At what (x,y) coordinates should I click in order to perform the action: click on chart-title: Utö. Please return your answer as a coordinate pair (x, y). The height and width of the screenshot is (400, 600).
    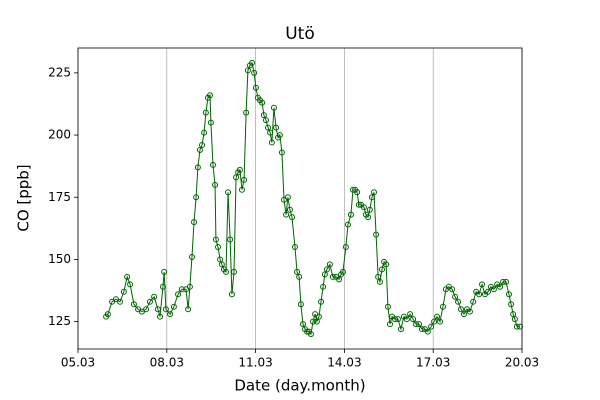
    Looking at the image, I should click on (300, 34).